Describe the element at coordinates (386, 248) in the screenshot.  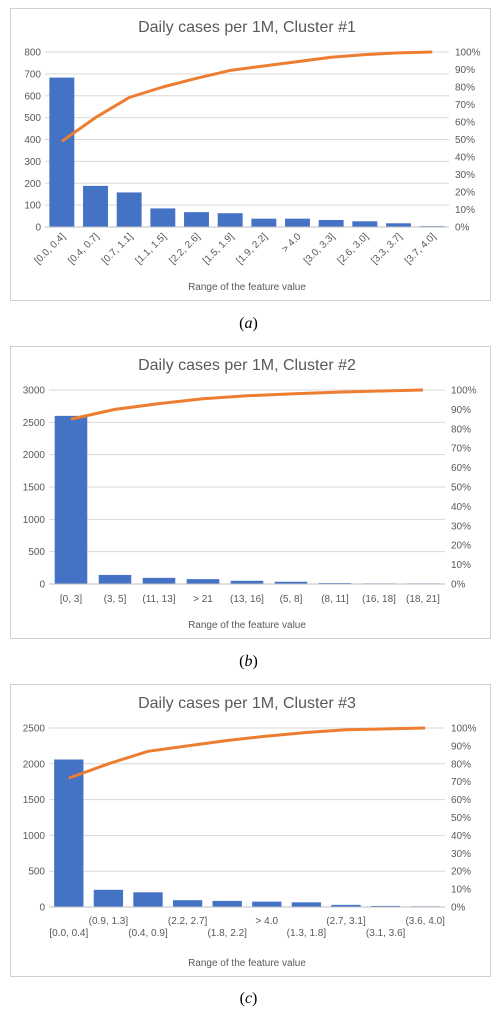
I see `x-tick-label: [3.3, 3.7]` at that location.